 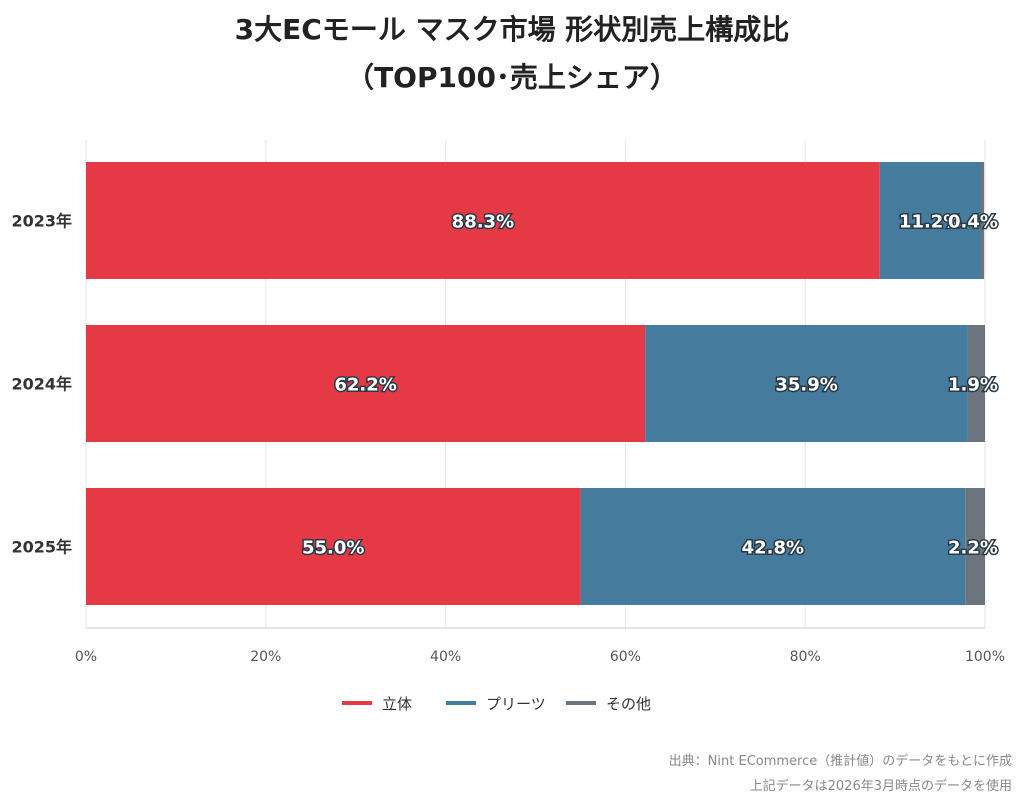 What do you see at coordinates (625, 657) in the screenshot?
I see `x-tick-label: 60%` at bounding box center [625, 657].